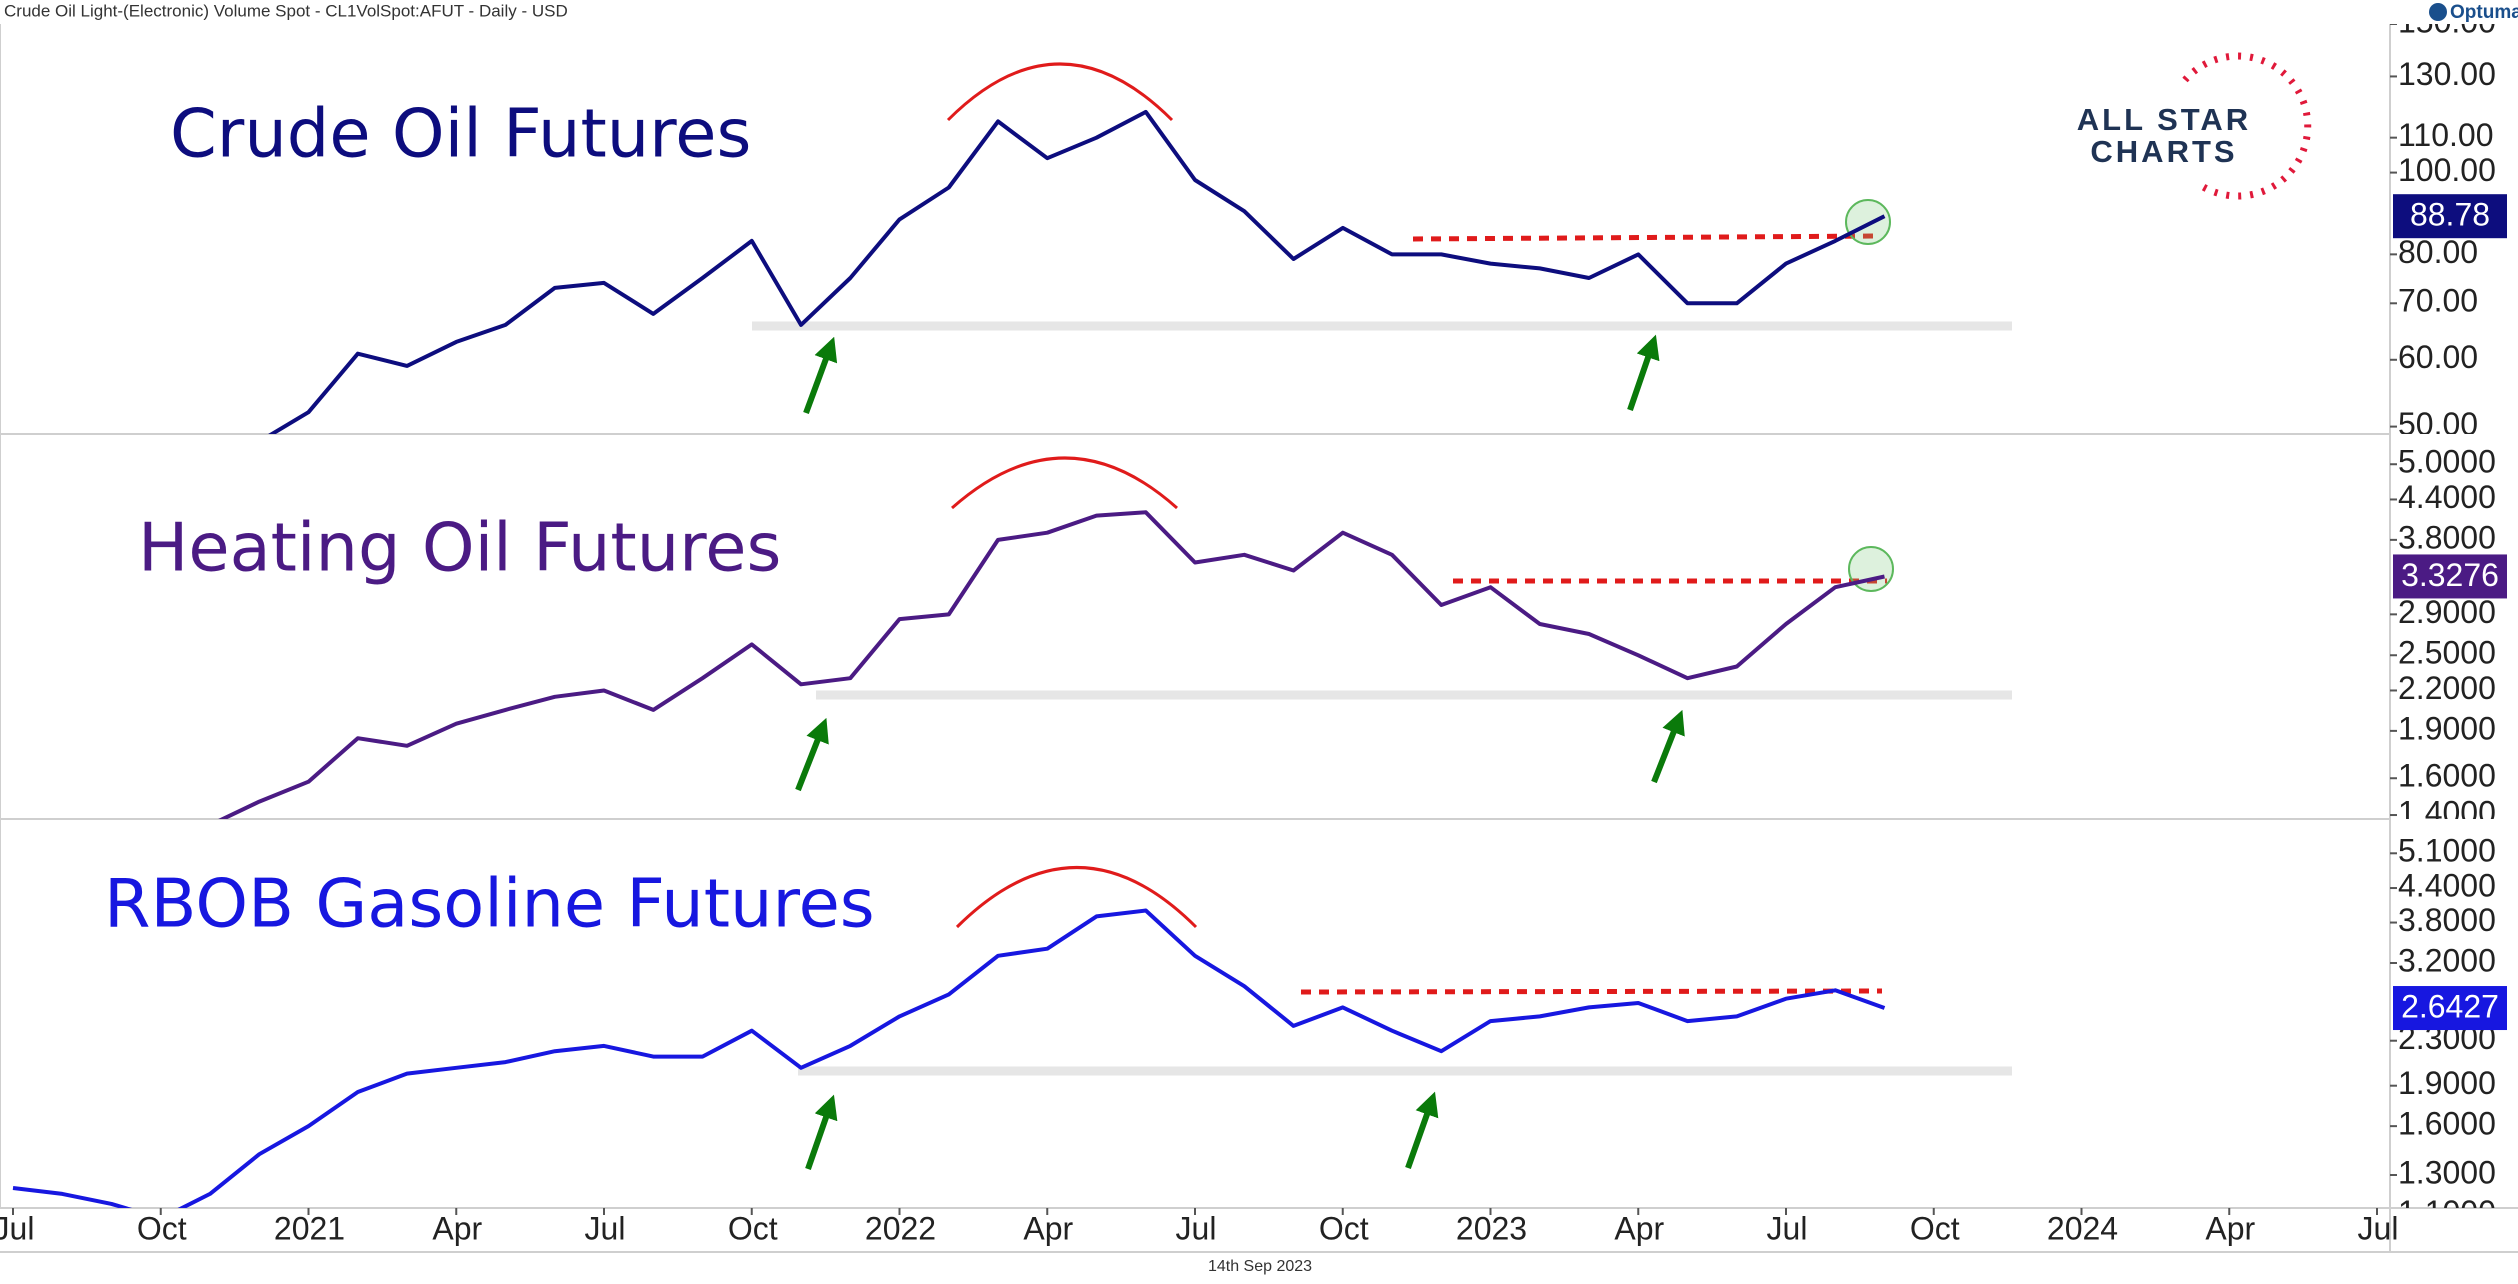  What do you see at coordinates (460, 134) in the screenshot?
I see `panel-title: Crude Oil Futures` at bounding box center [460, 134].